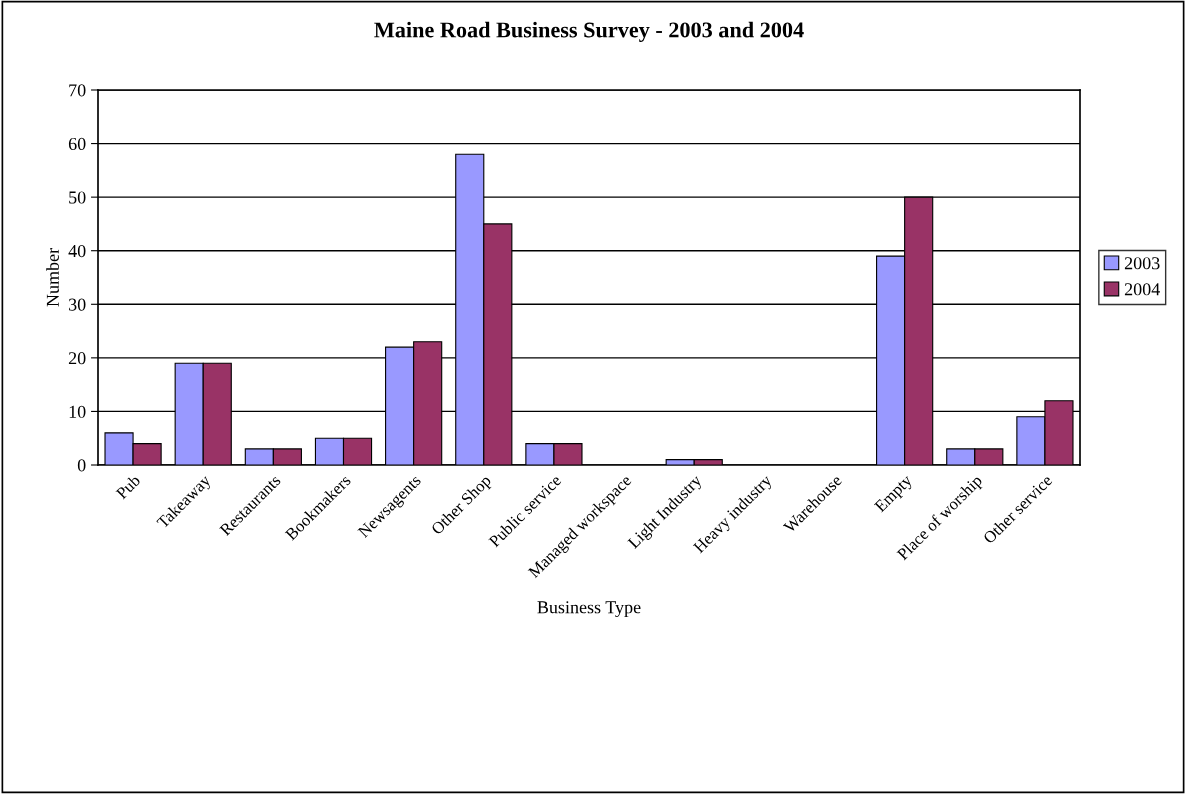 The height and width of the screenshot is (794, 1186). Describe the element at coordinates (1142, 289) in the screenshot. I see `legend-label: 2004` at that location.